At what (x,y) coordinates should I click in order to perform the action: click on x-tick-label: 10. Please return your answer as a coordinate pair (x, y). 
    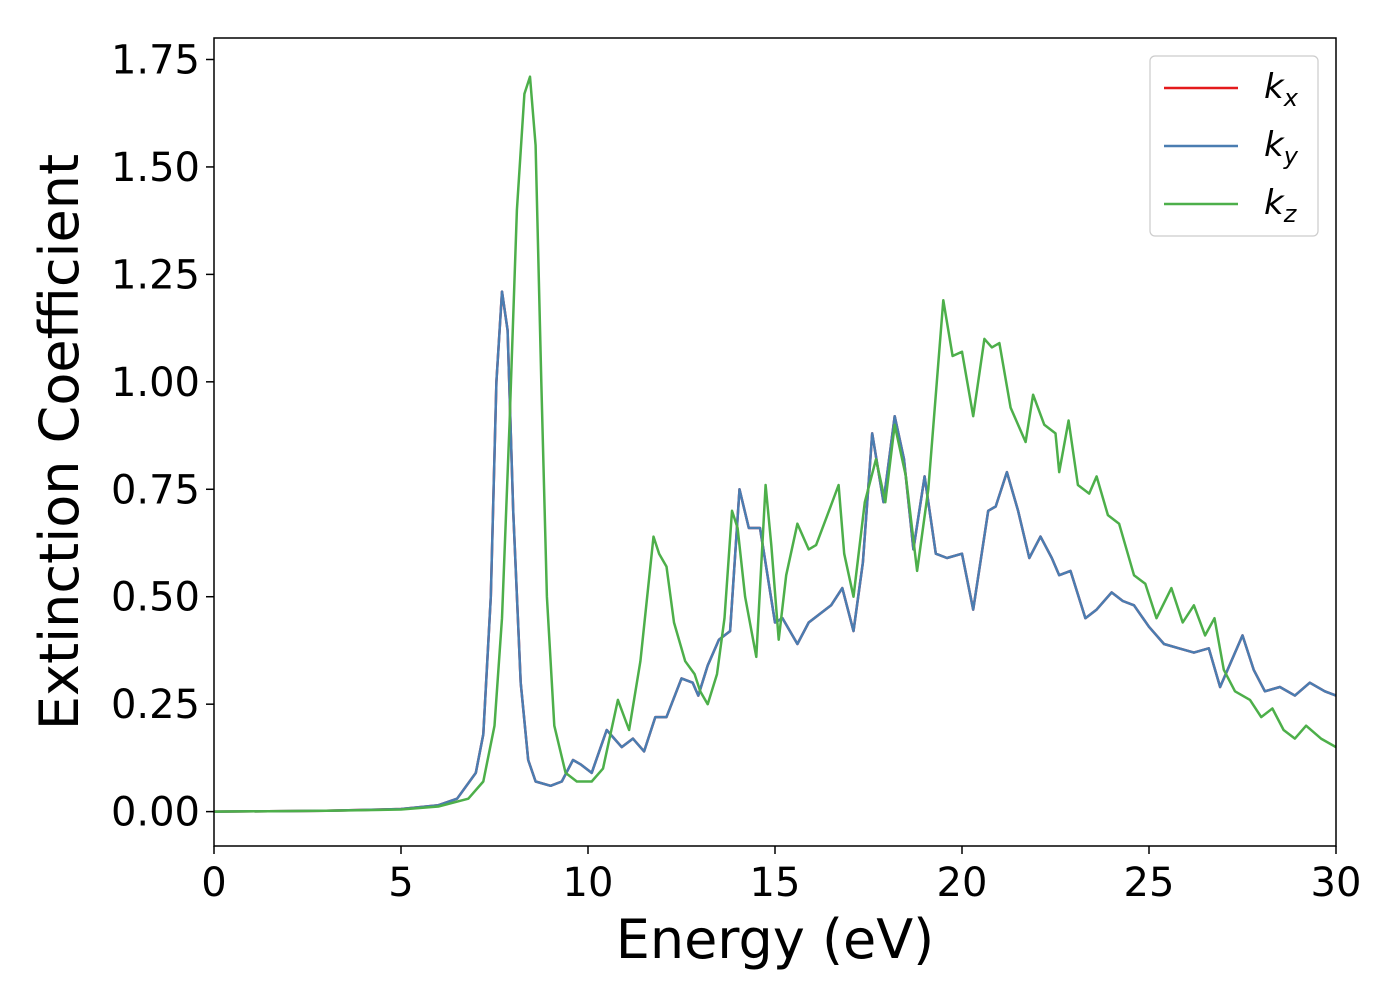
    Looking at the image, I should click on (588, 883).